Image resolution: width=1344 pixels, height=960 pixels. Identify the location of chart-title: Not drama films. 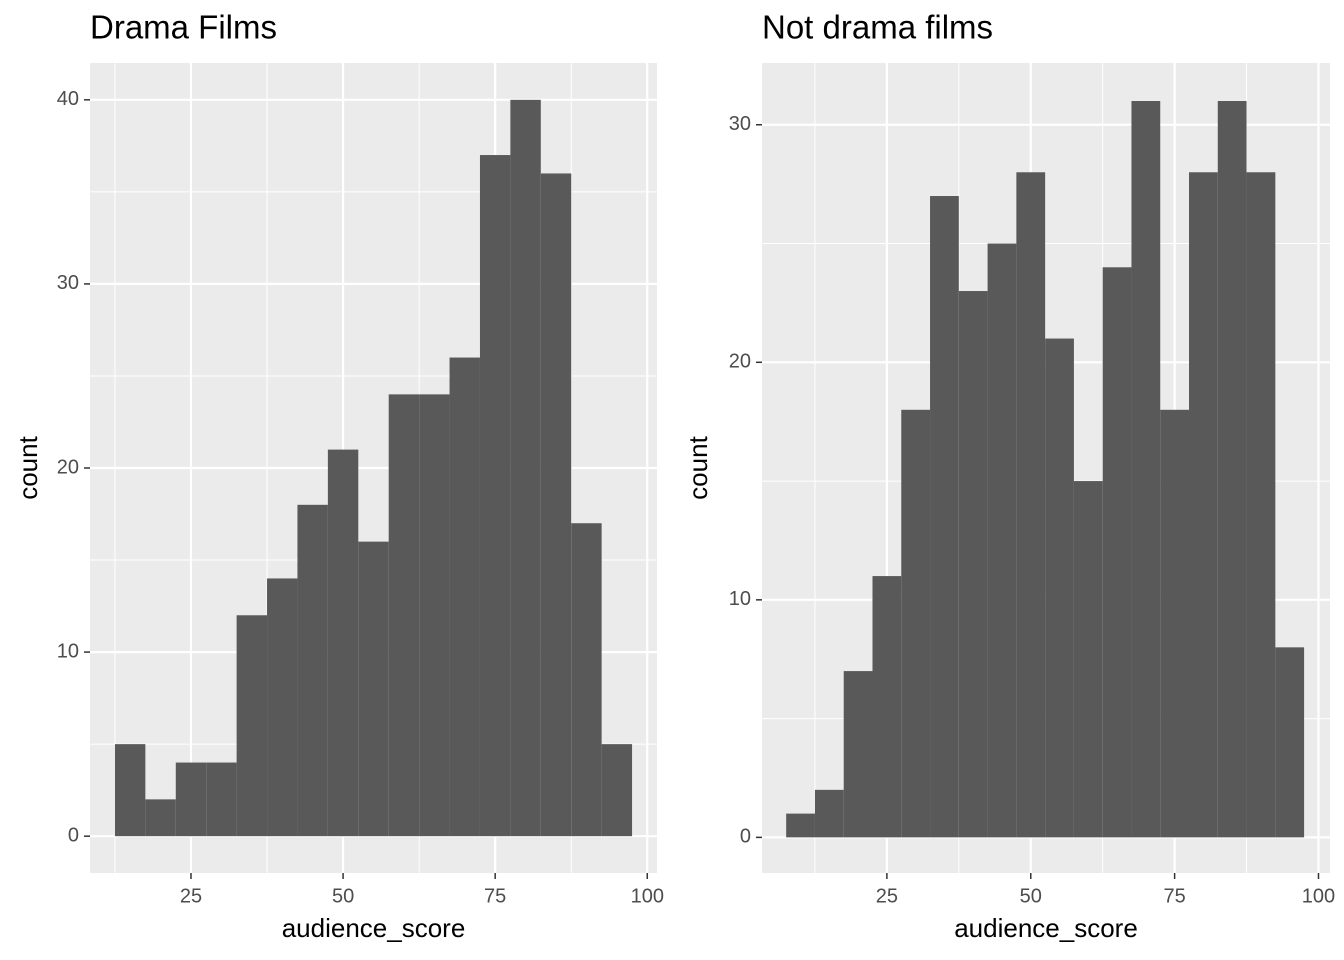
(877, 27).